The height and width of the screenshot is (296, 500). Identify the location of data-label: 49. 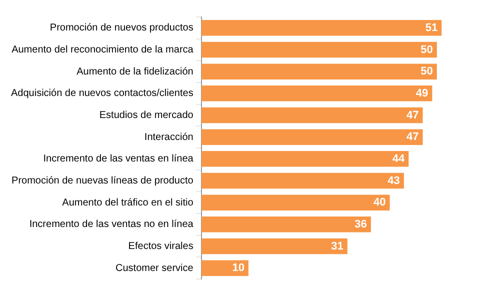
(422, 93).